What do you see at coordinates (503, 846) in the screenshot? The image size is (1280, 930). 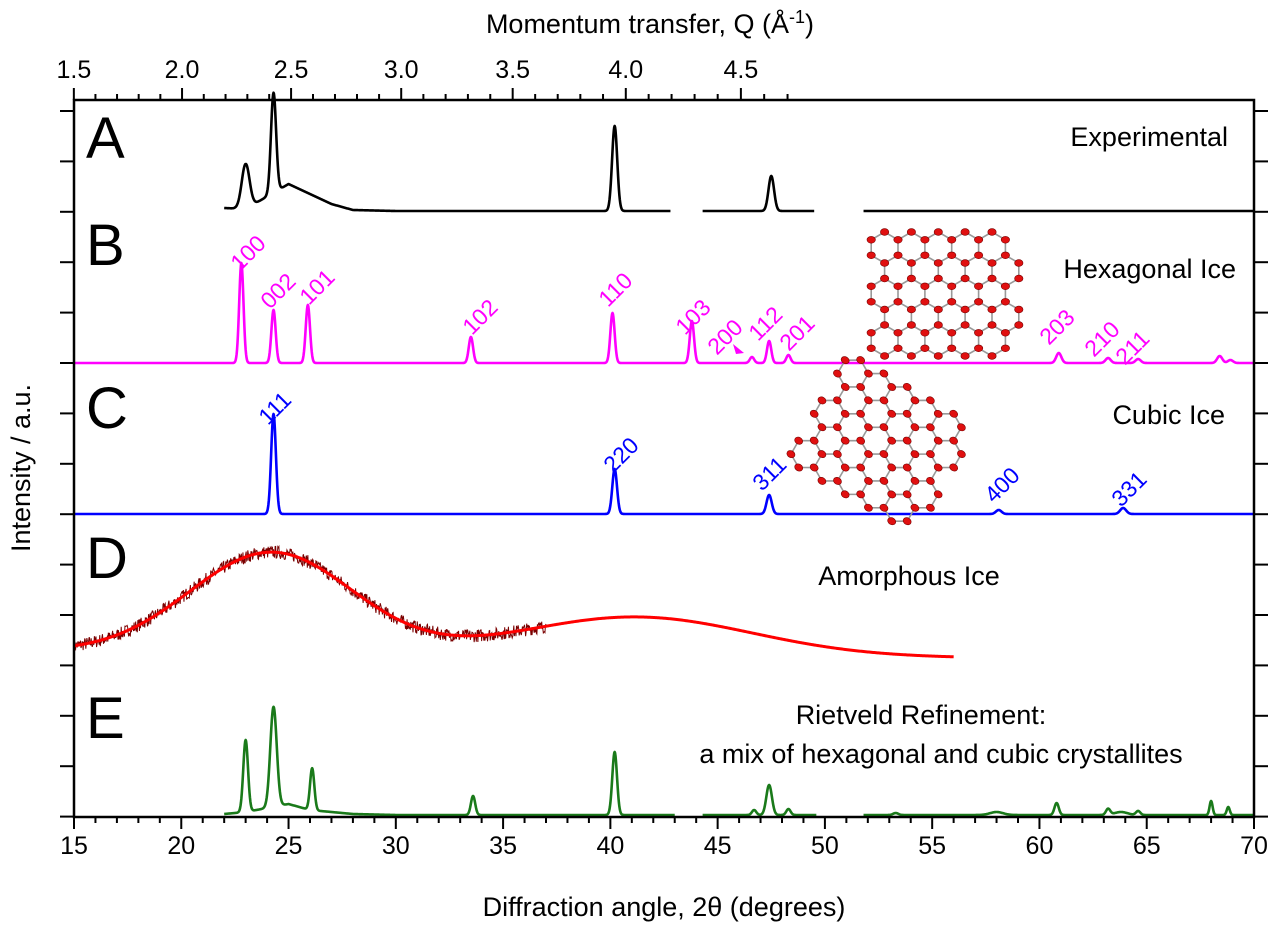 I see `x-tick-label: 35` at bounding box center [503, 846].